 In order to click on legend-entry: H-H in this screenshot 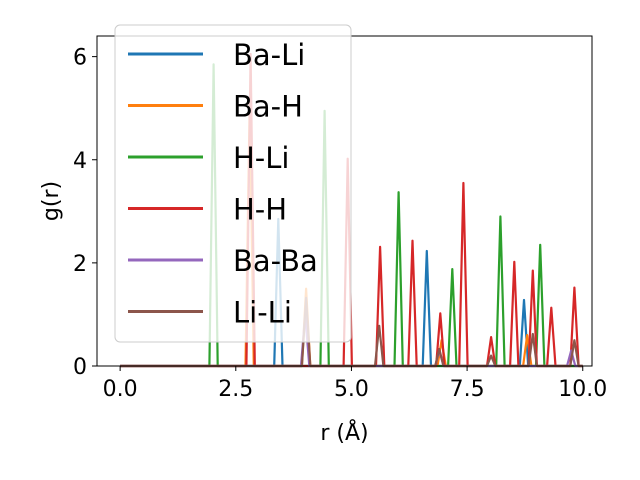, I will do `click(260, 210)`.